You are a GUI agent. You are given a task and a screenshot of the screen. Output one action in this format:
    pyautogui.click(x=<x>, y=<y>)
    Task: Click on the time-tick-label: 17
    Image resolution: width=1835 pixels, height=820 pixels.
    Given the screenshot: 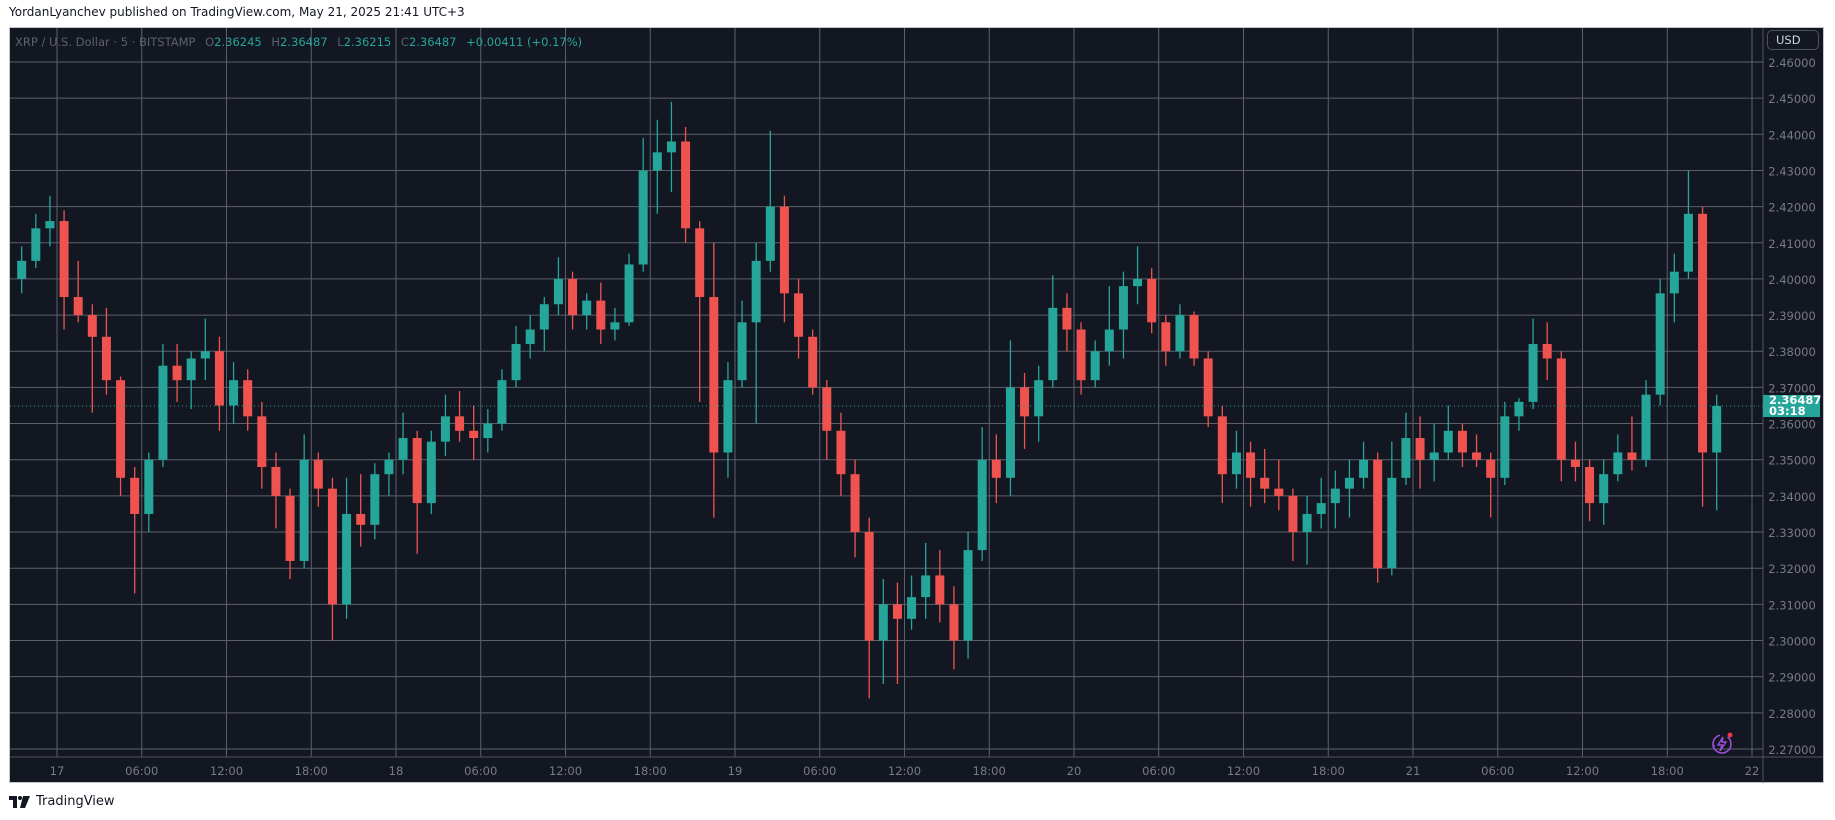 What is the action you would take?
    pyautogui.click(x=57, y=771)
    